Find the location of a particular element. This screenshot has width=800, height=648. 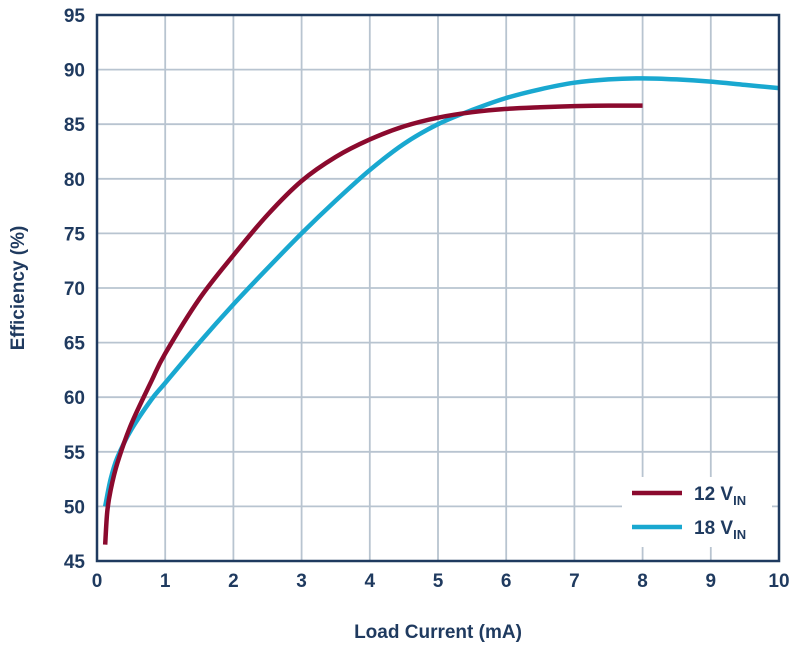

x-axis-label: Load Current (mA) is located at coordinates (438, 632).